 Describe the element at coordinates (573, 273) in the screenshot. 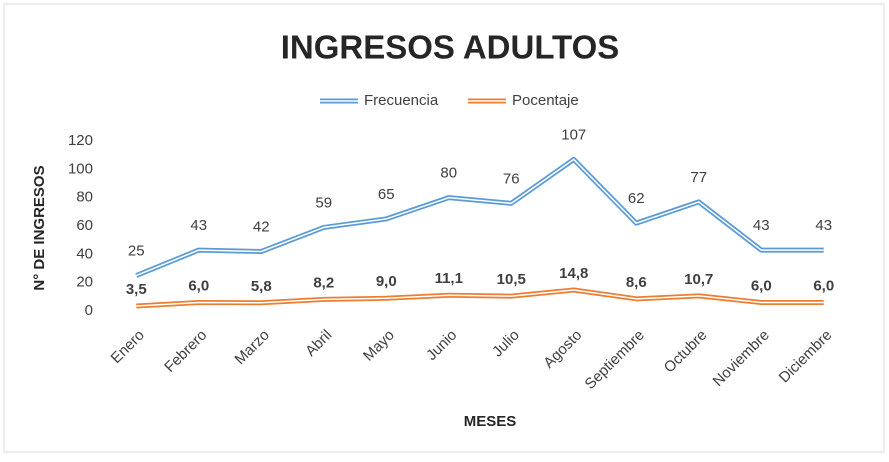

I see `data-label: 14,8` at that location.